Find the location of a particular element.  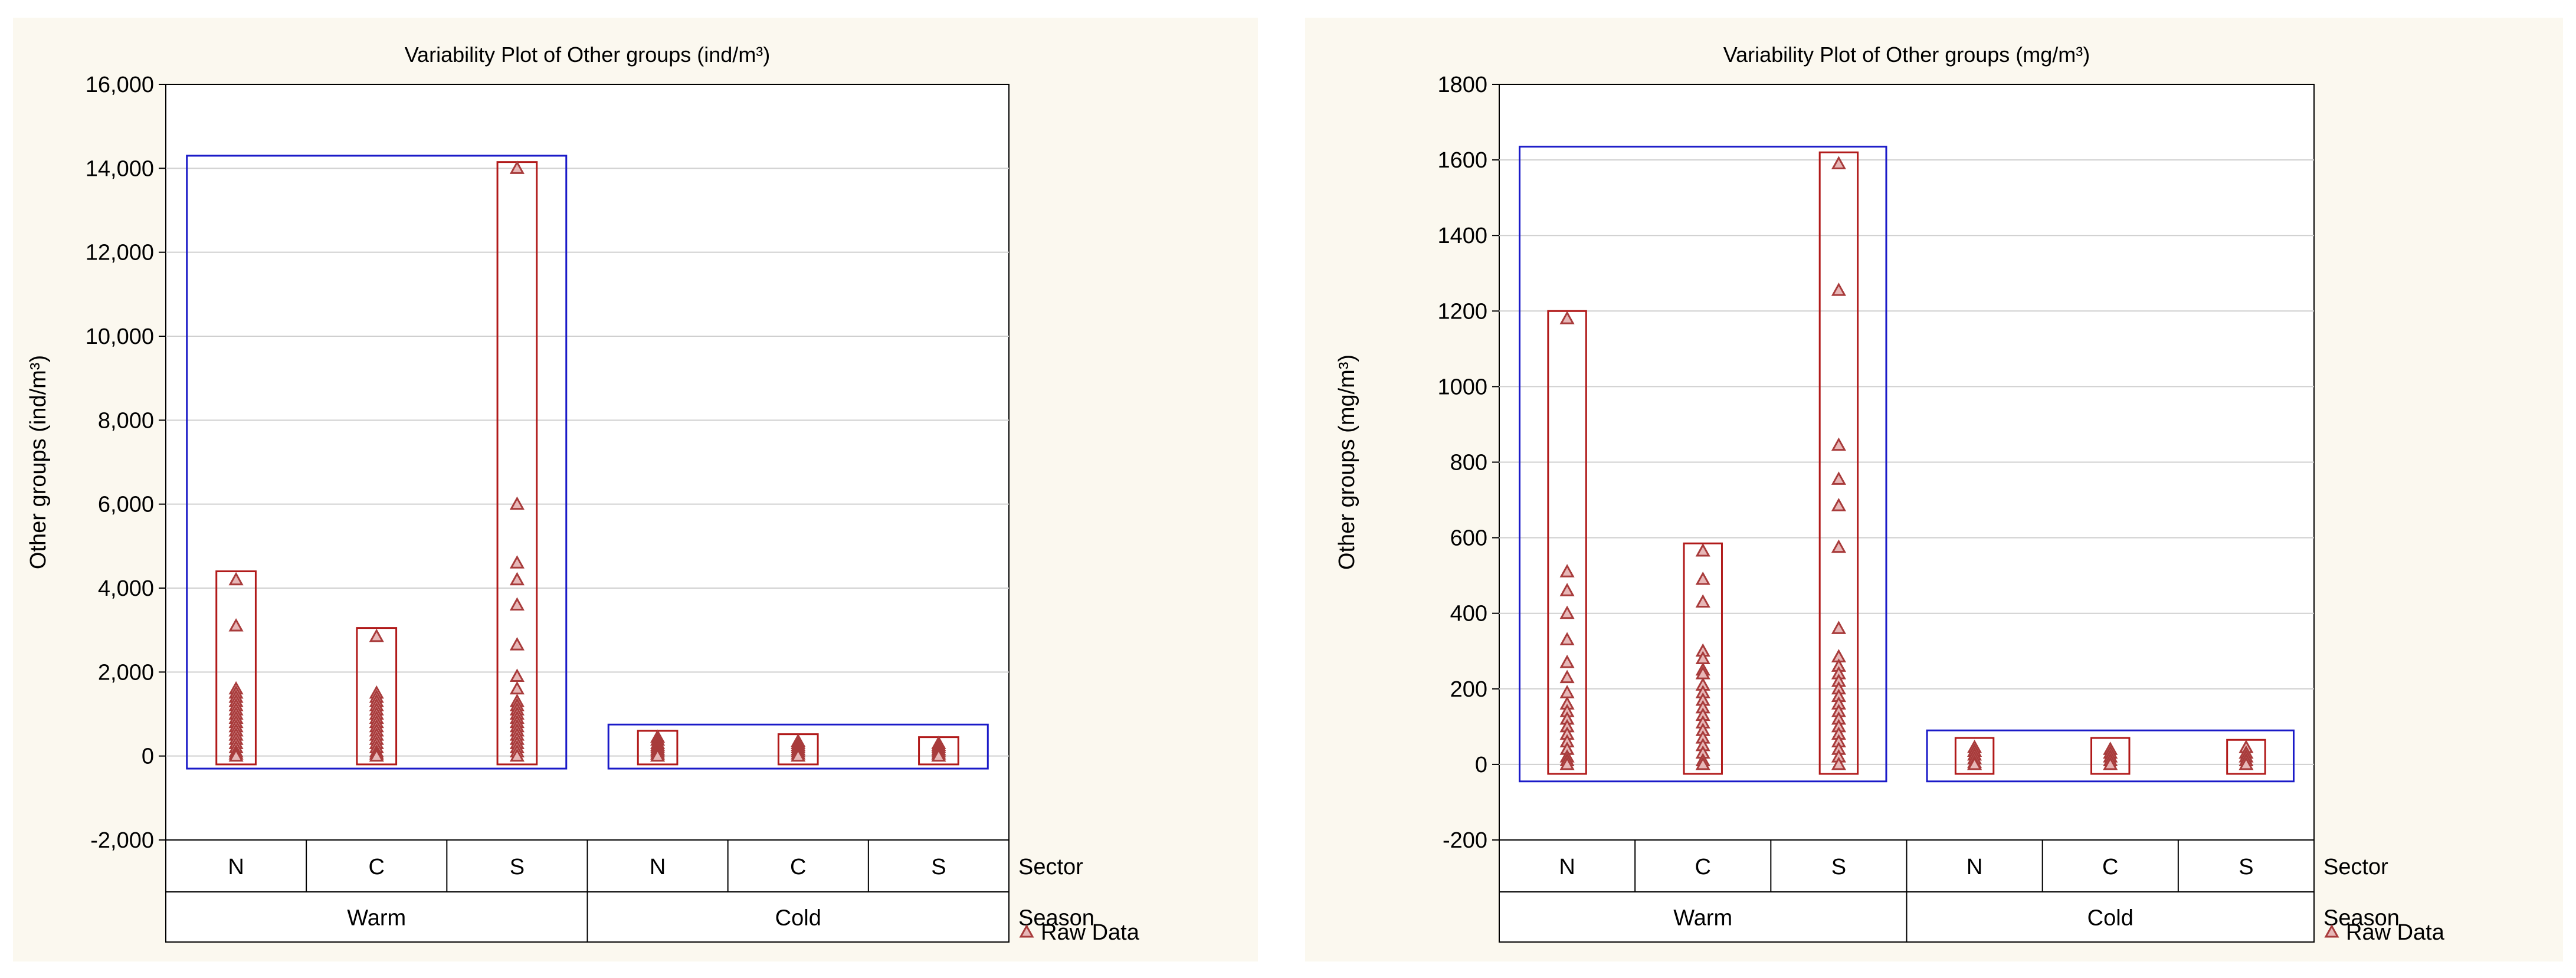

group-box-cold-n is located at coordinates (1974, 756).